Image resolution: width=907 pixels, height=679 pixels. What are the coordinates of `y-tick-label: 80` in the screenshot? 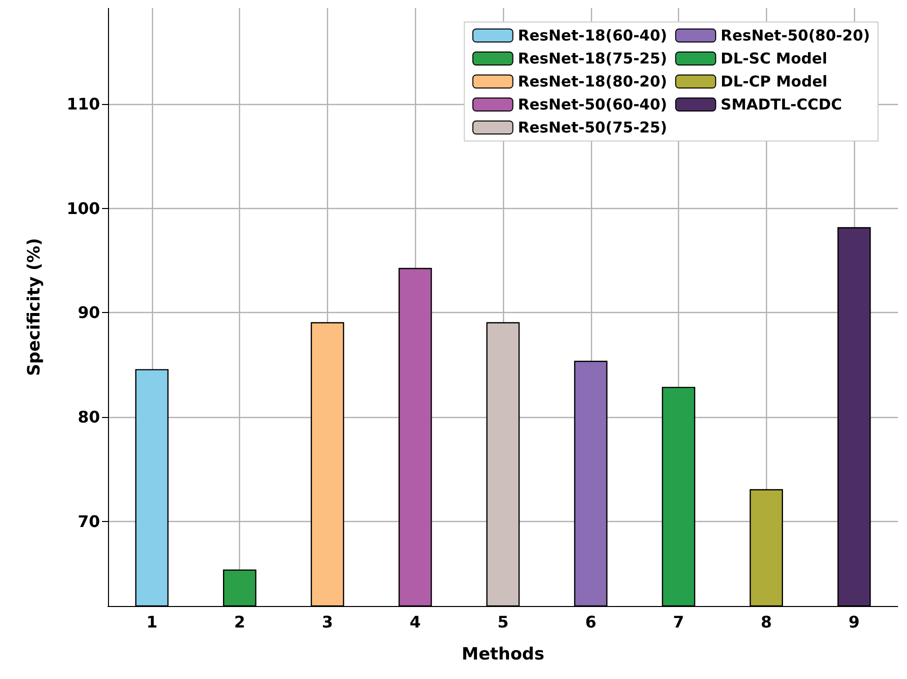 It's located at (89, 417).